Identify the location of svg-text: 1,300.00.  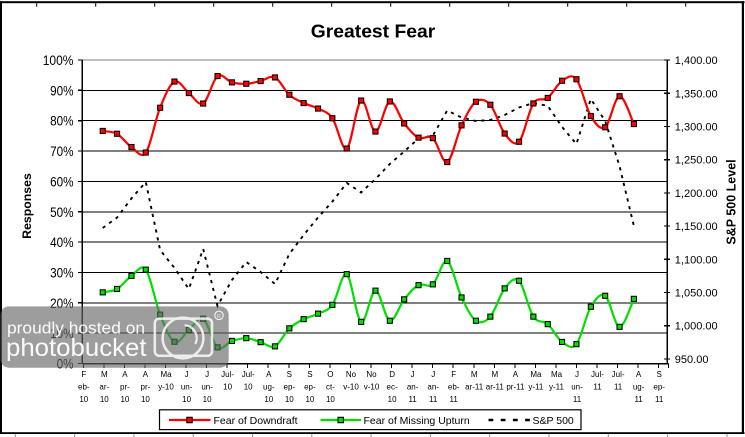
(696, 128).